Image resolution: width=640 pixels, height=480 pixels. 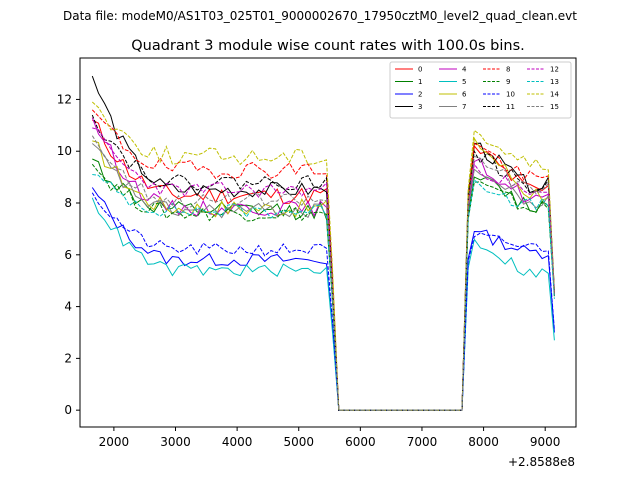 What do you see at coordinates (68, 358) in the screenshot?
I see `y-tick-label-2: 2` at bounding box center [68, 358].